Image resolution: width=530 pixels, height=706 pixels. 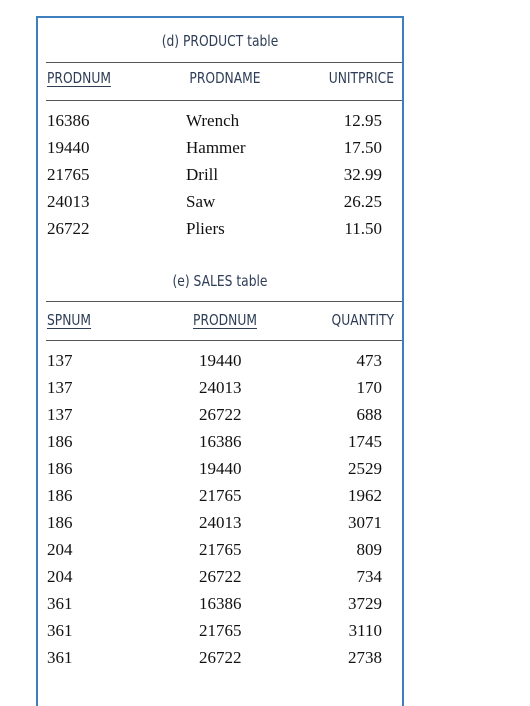 What do you see at coordinates (224, 100) in the screenshot?
I see `product-header-bottom-rule` at bounding box center [224, 100].